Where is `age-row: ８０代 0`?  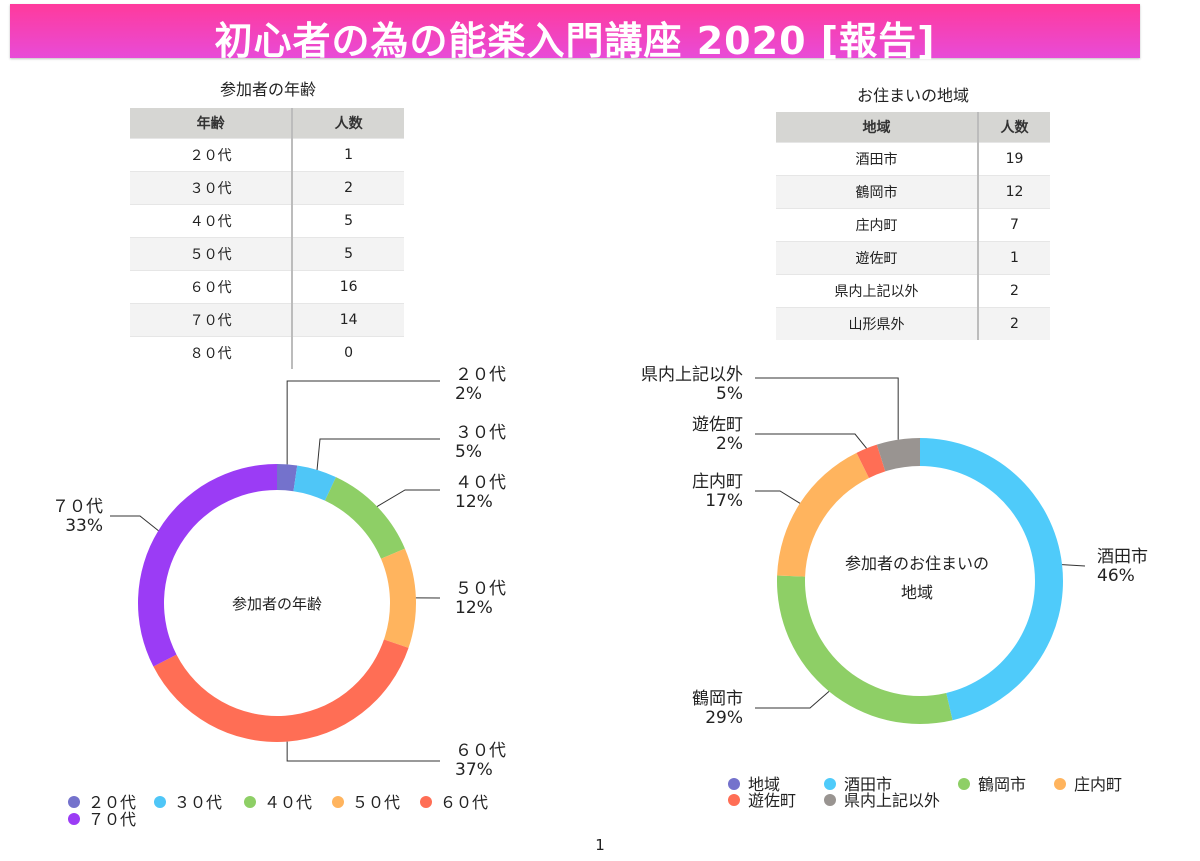
age-row: ８０代 0 is located at coordinates (267, 352).